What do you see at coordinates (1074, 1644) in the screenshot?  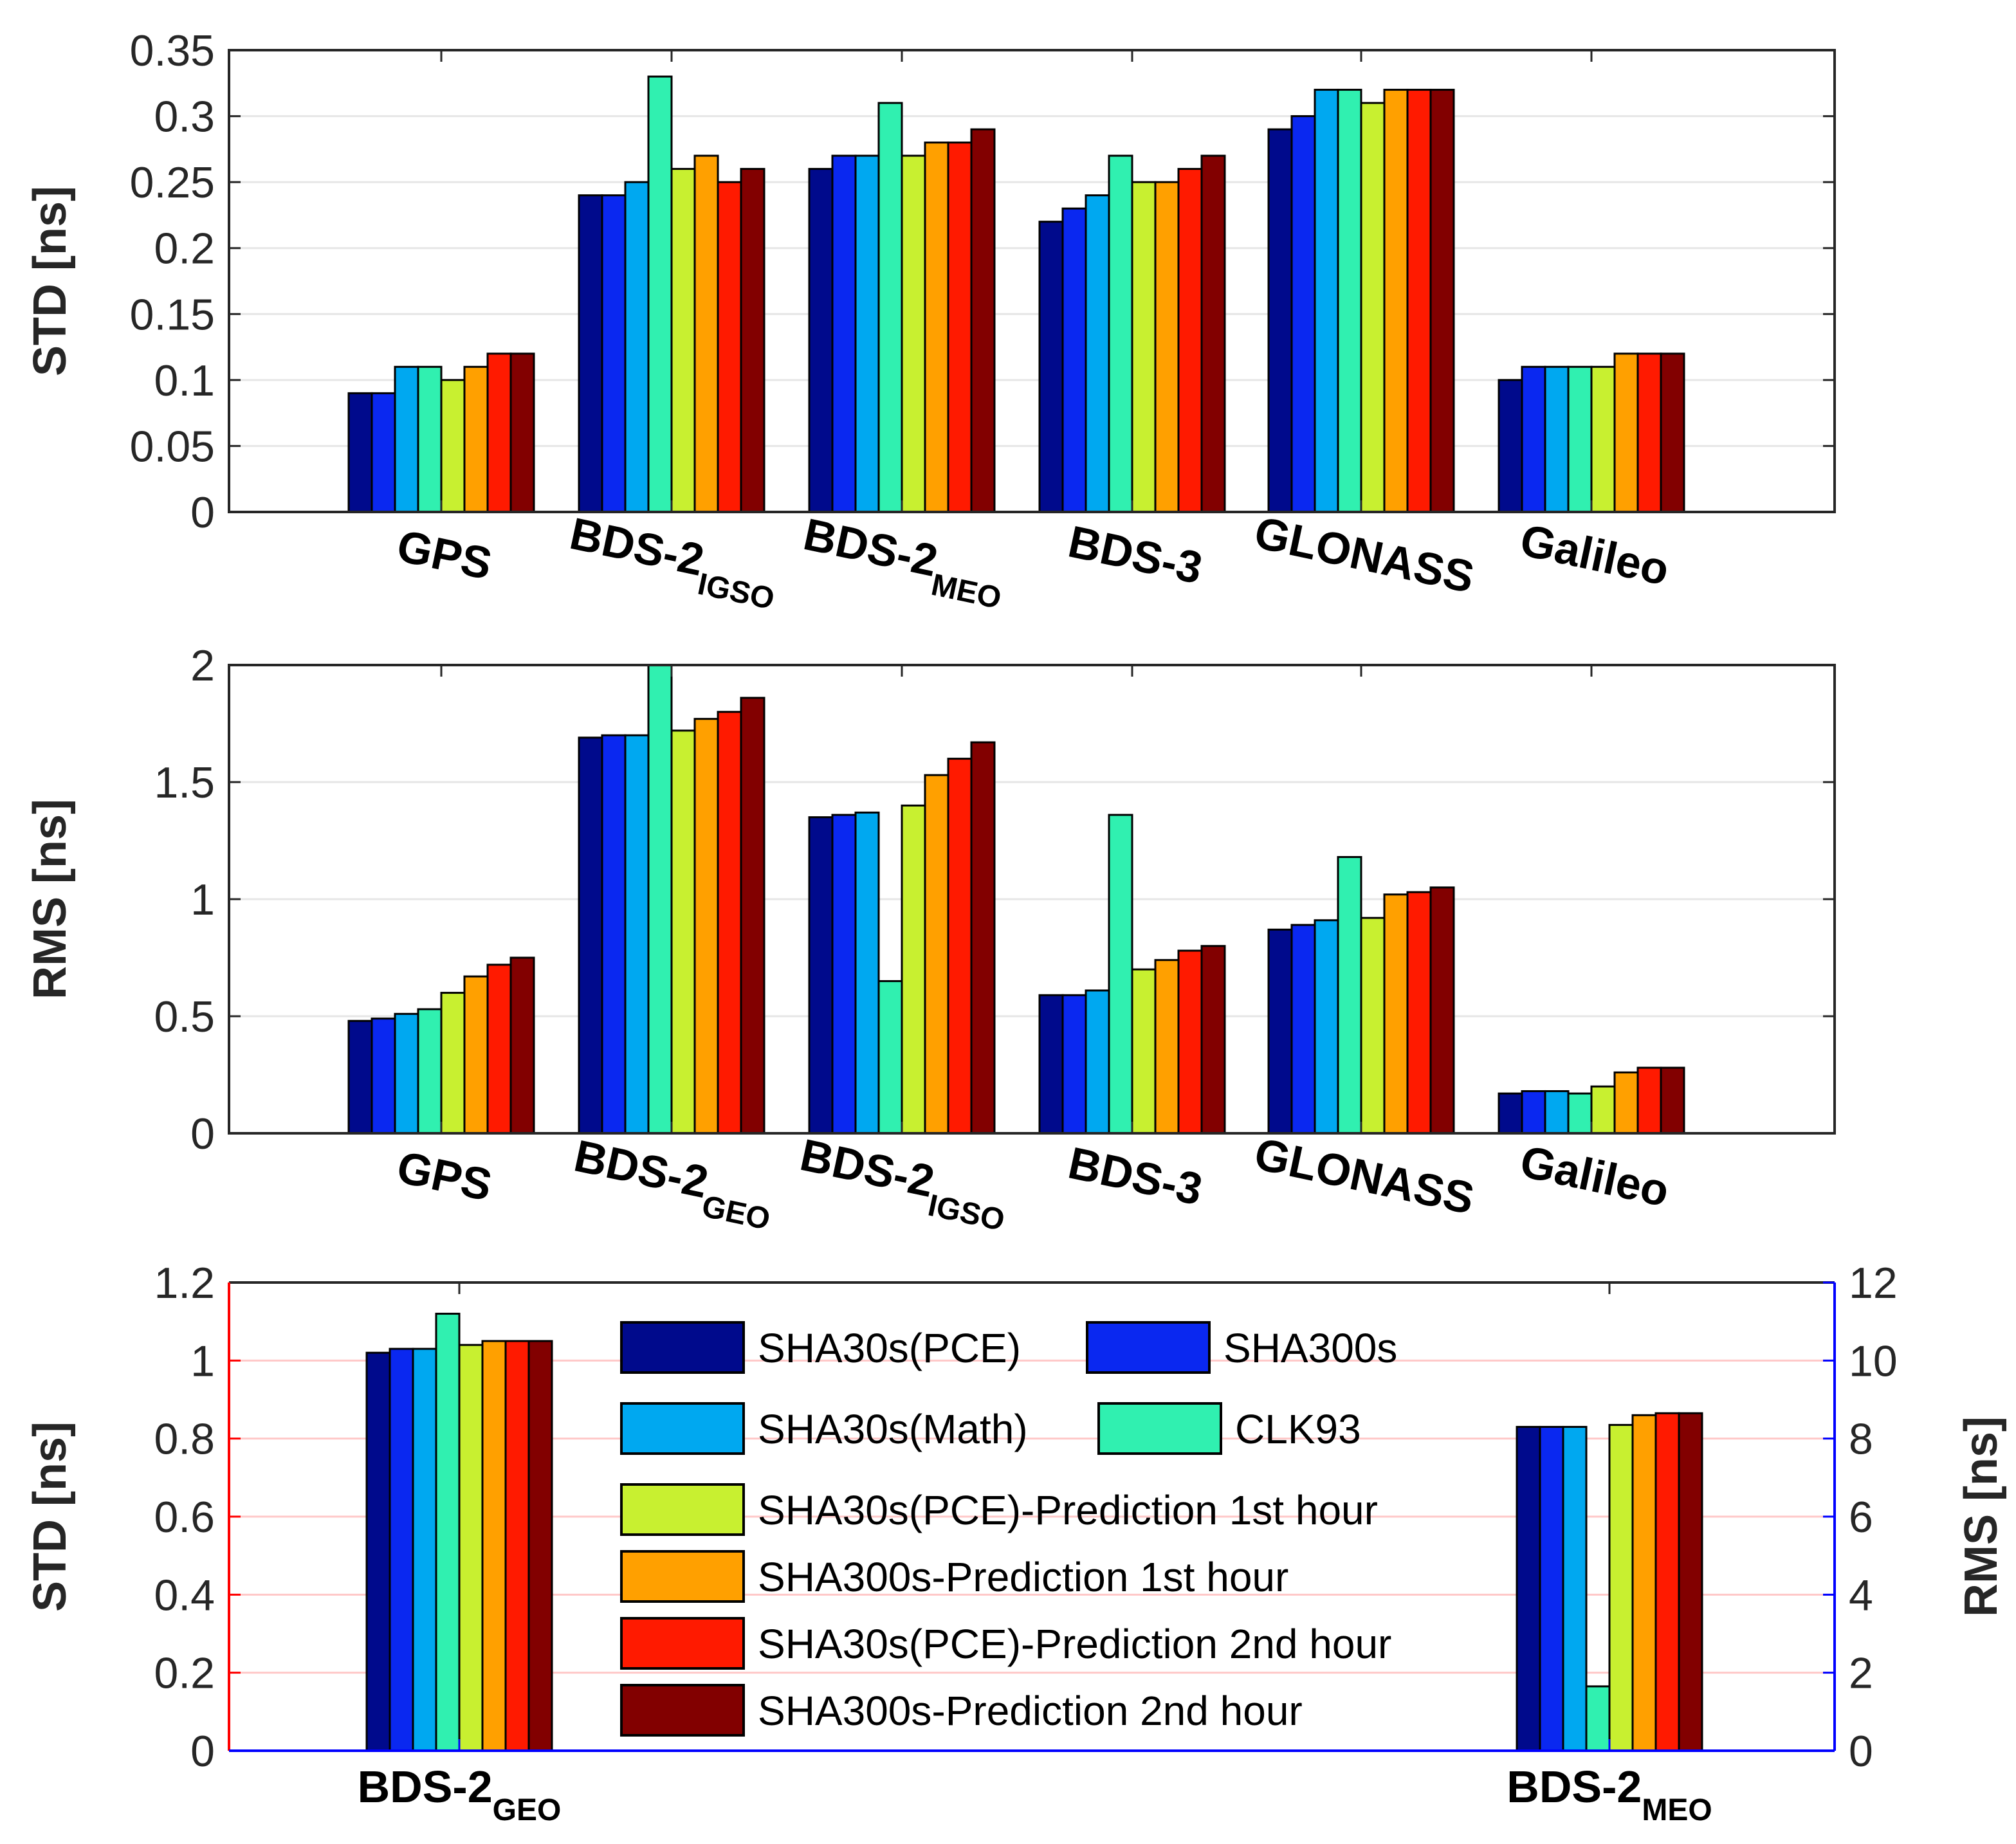 I see `legend-label: SHA30s(PCE)-Prediction 2nd hour` at bounding box center [1074, 1644].